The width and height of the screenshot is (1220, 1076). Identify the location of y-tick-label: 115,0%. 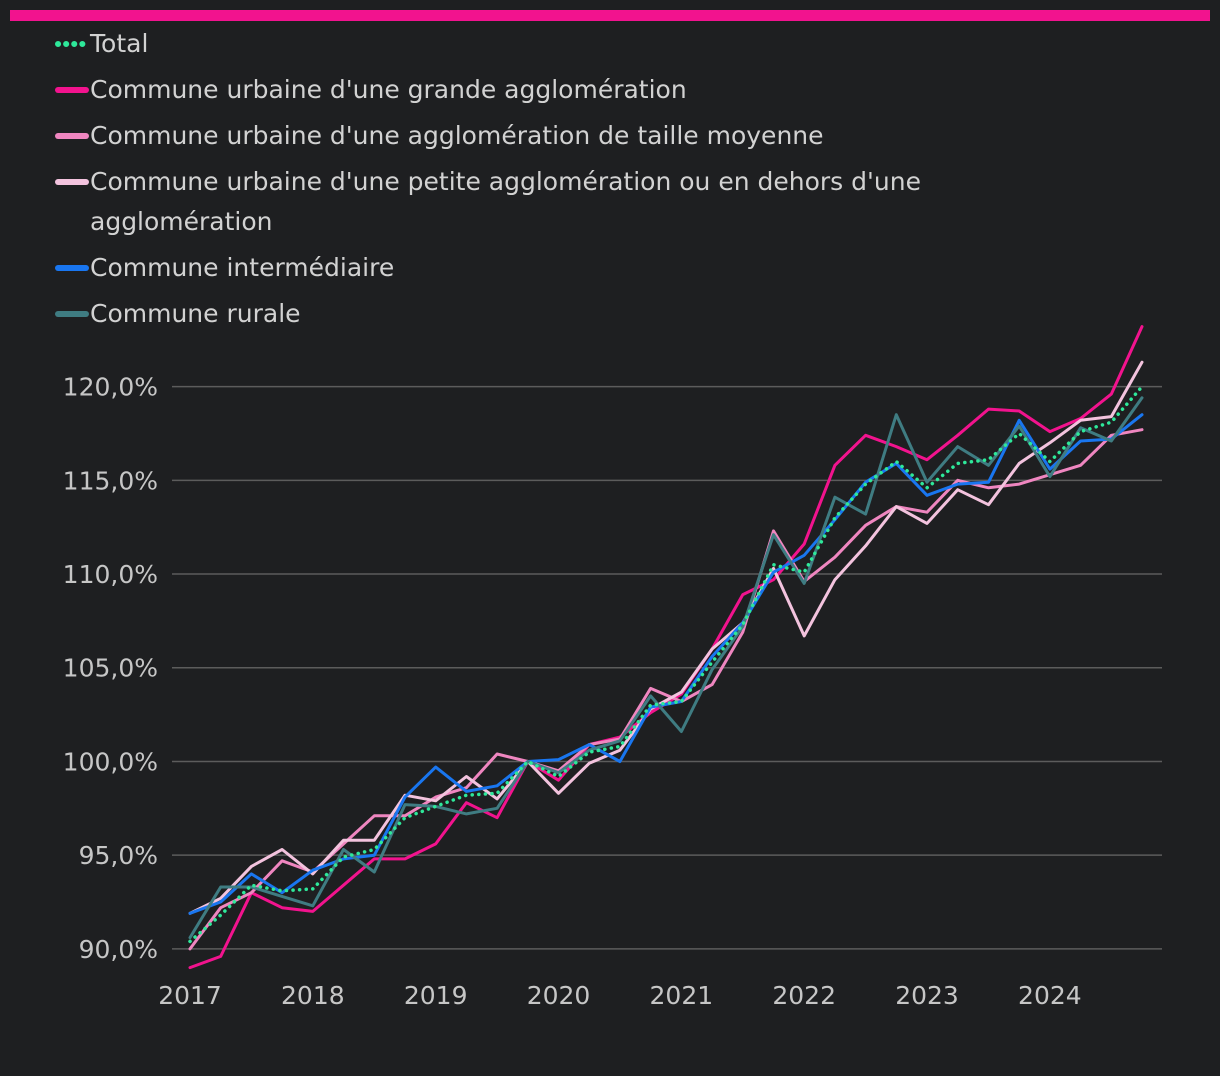
(110, 480).